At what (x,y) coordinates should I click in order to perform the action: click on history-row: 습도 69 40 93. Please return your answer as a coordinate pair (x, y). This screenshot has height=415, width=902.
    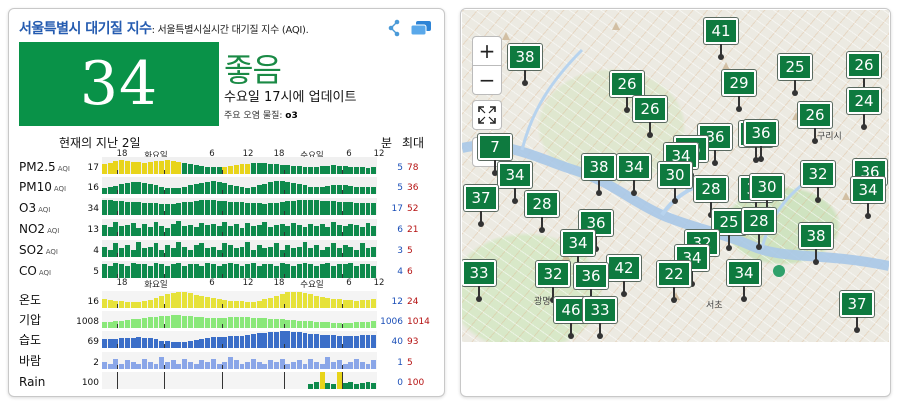
    Looking at the image, I should click on (226, 340).